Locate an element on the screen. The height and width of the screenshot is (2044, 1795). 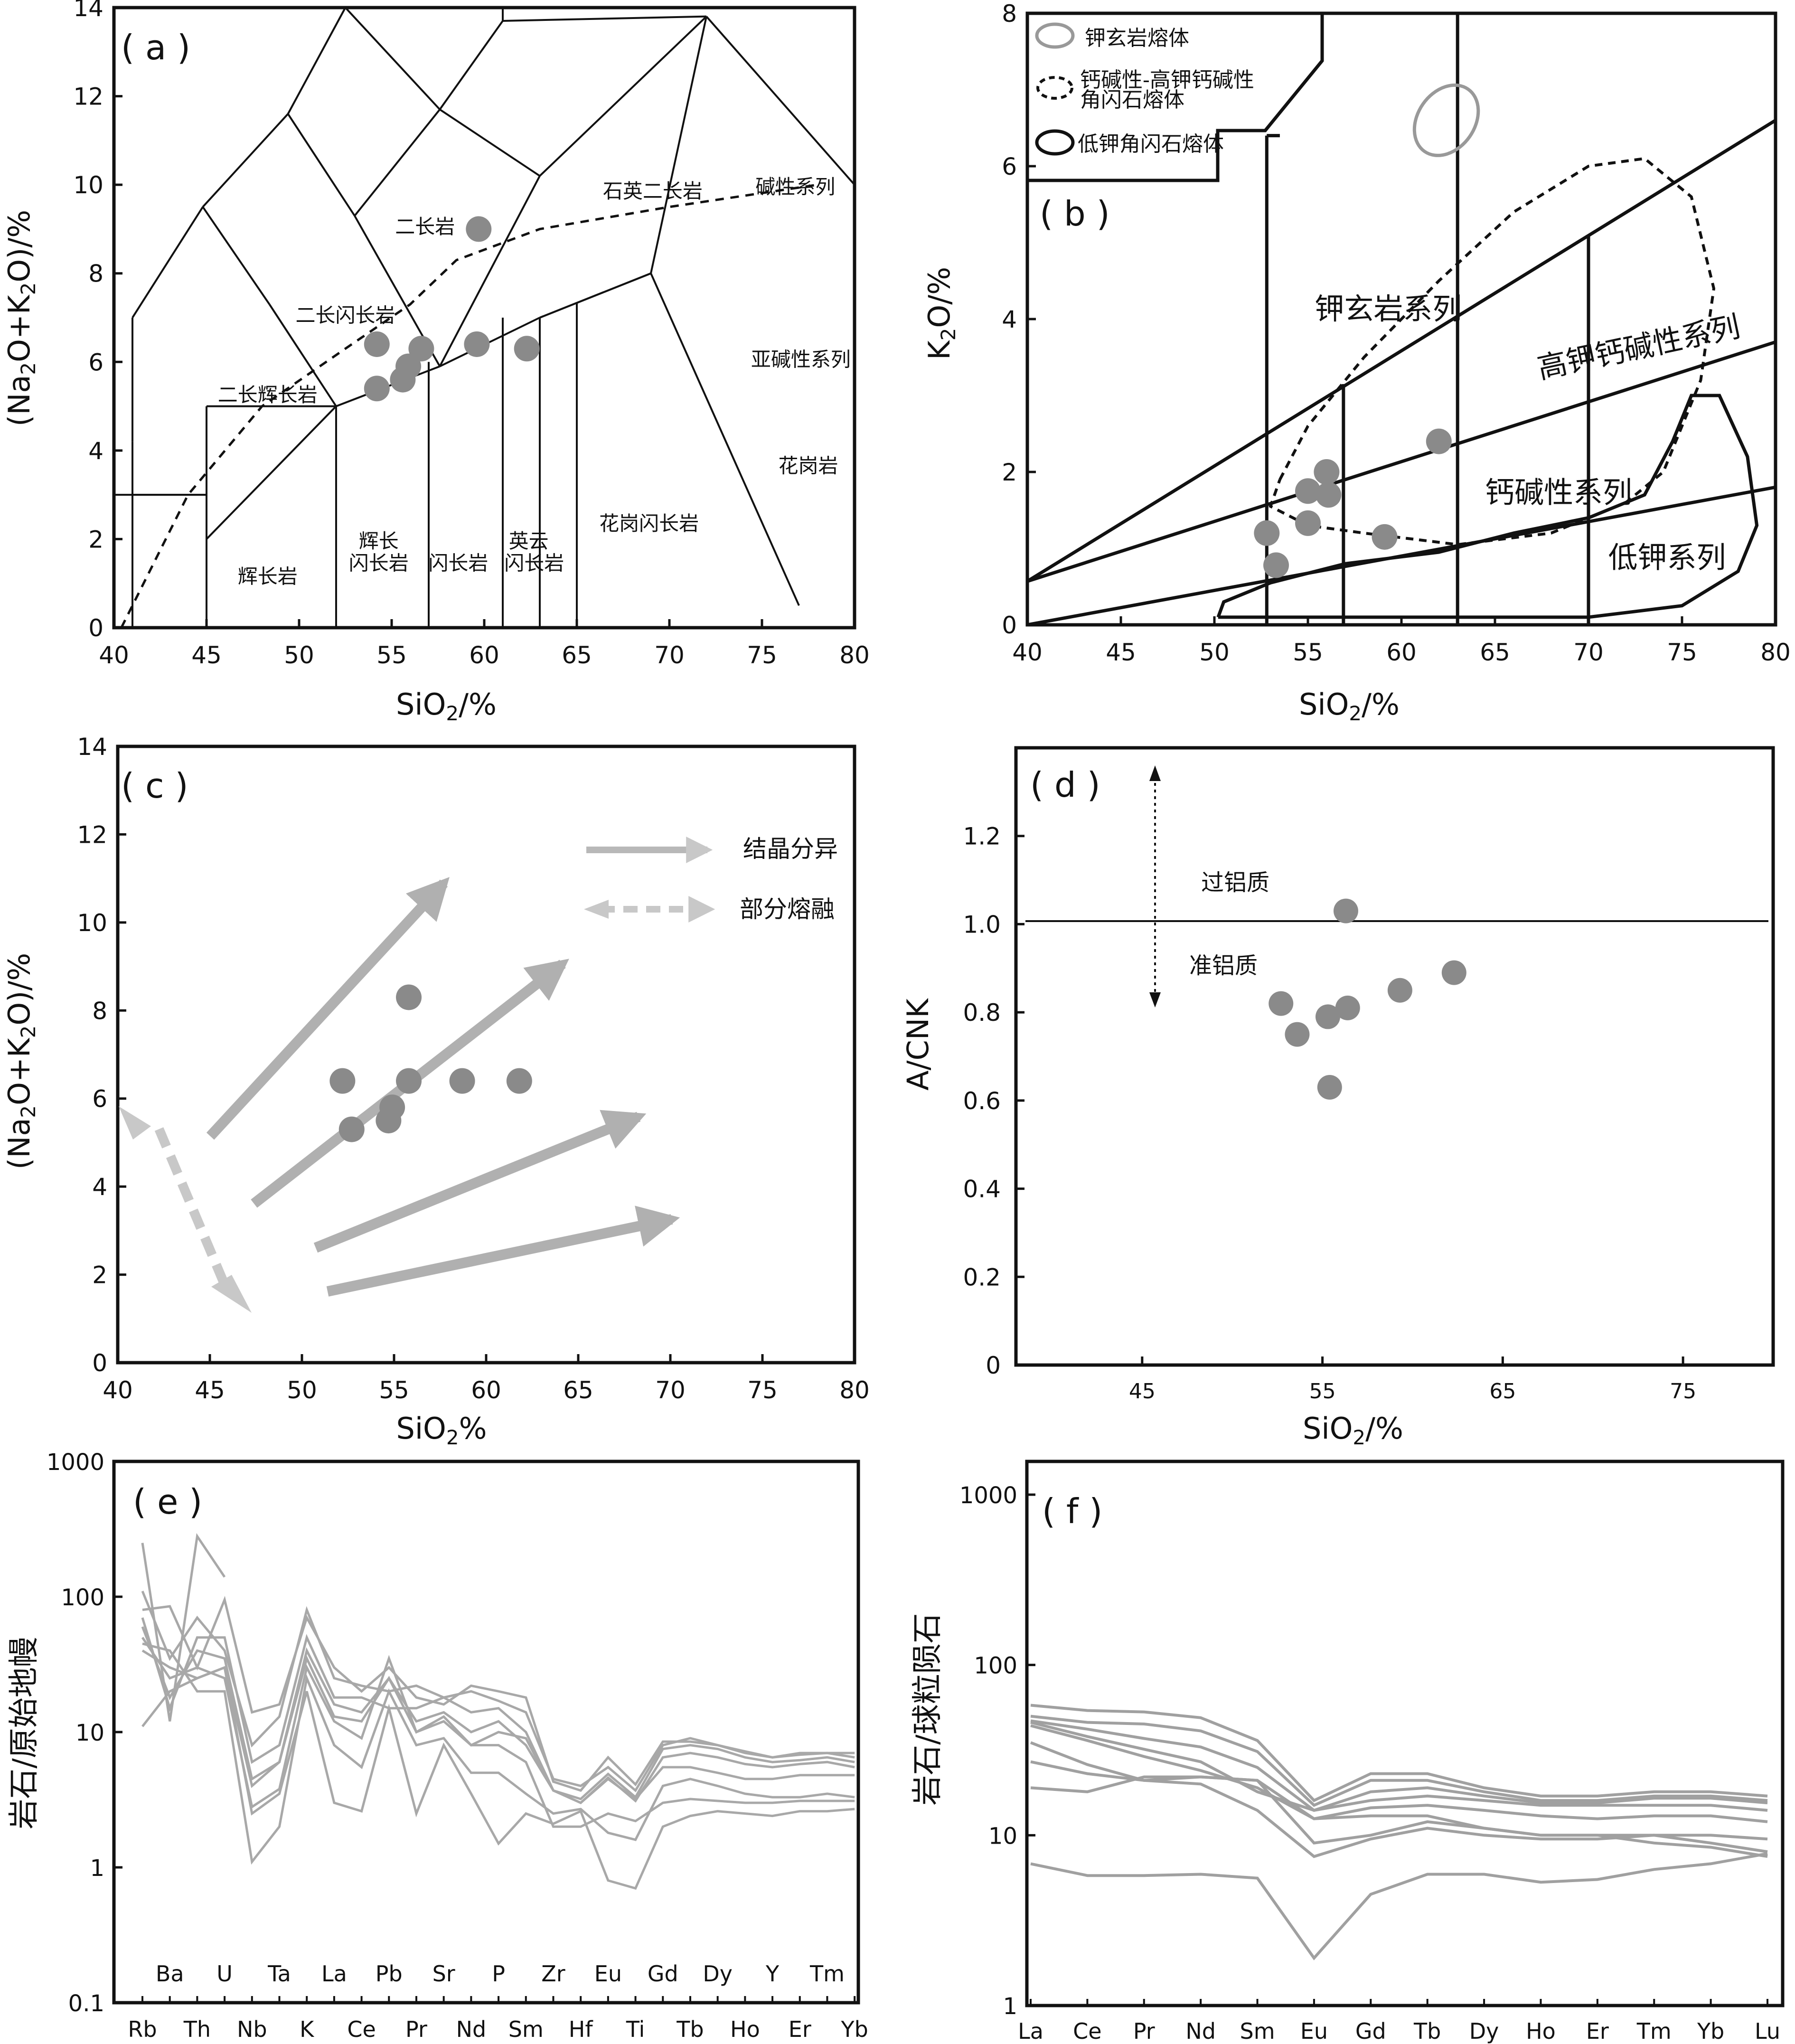
x-tick-label: Gd is located at coordinates (1370, 2031).